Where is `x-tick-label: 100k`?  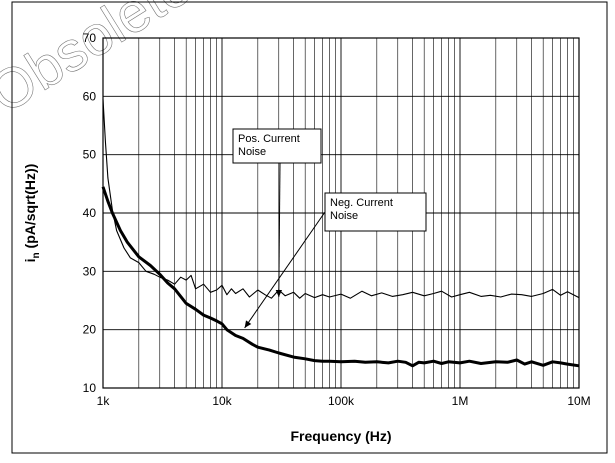
x-tick-label: 100k is located at coordinates (341, 401).